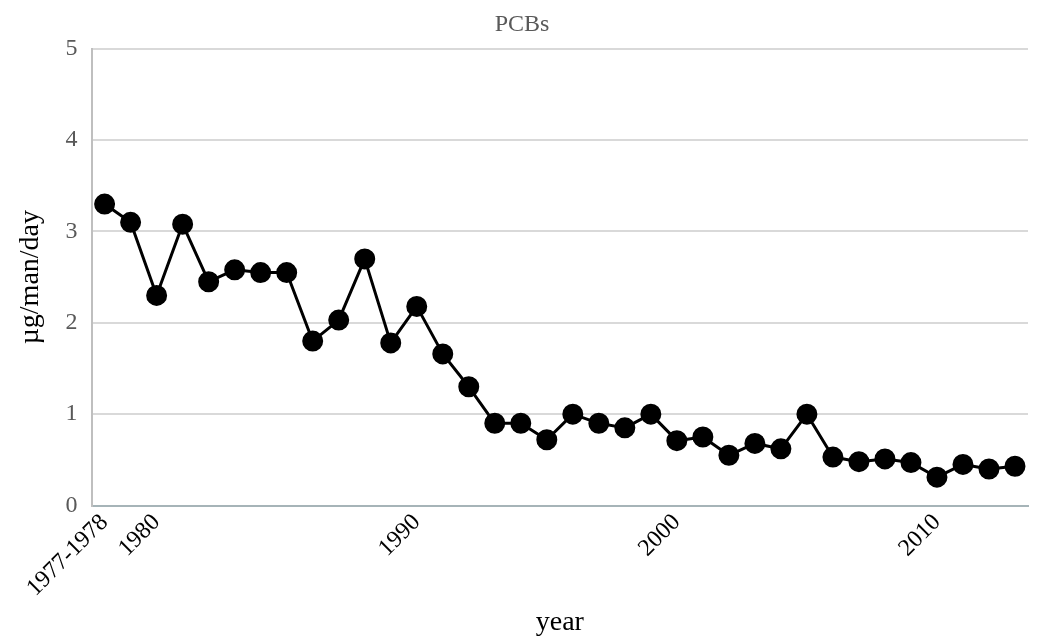  What do you see at coordinates (71, 229) in the screenshot?
I see `y-tick-label: 3` at bounding box center [71, 229].